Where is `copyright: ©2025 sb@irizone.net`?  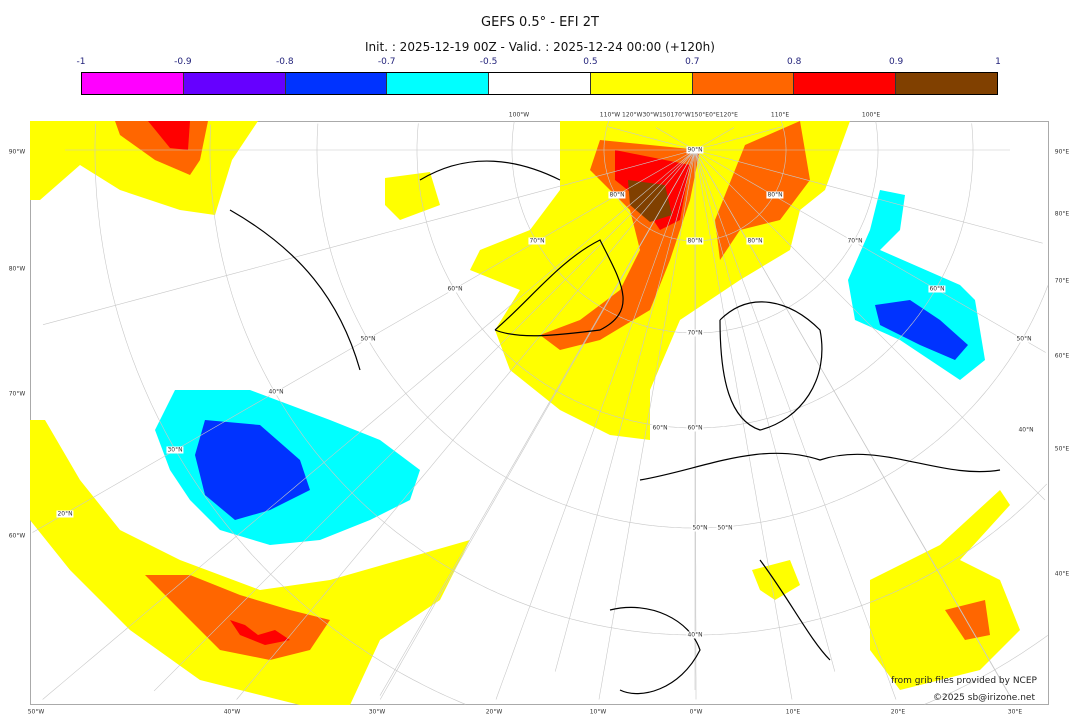
copyright: ©2025 sb@irizone.net is located at coordinates (984, 698).